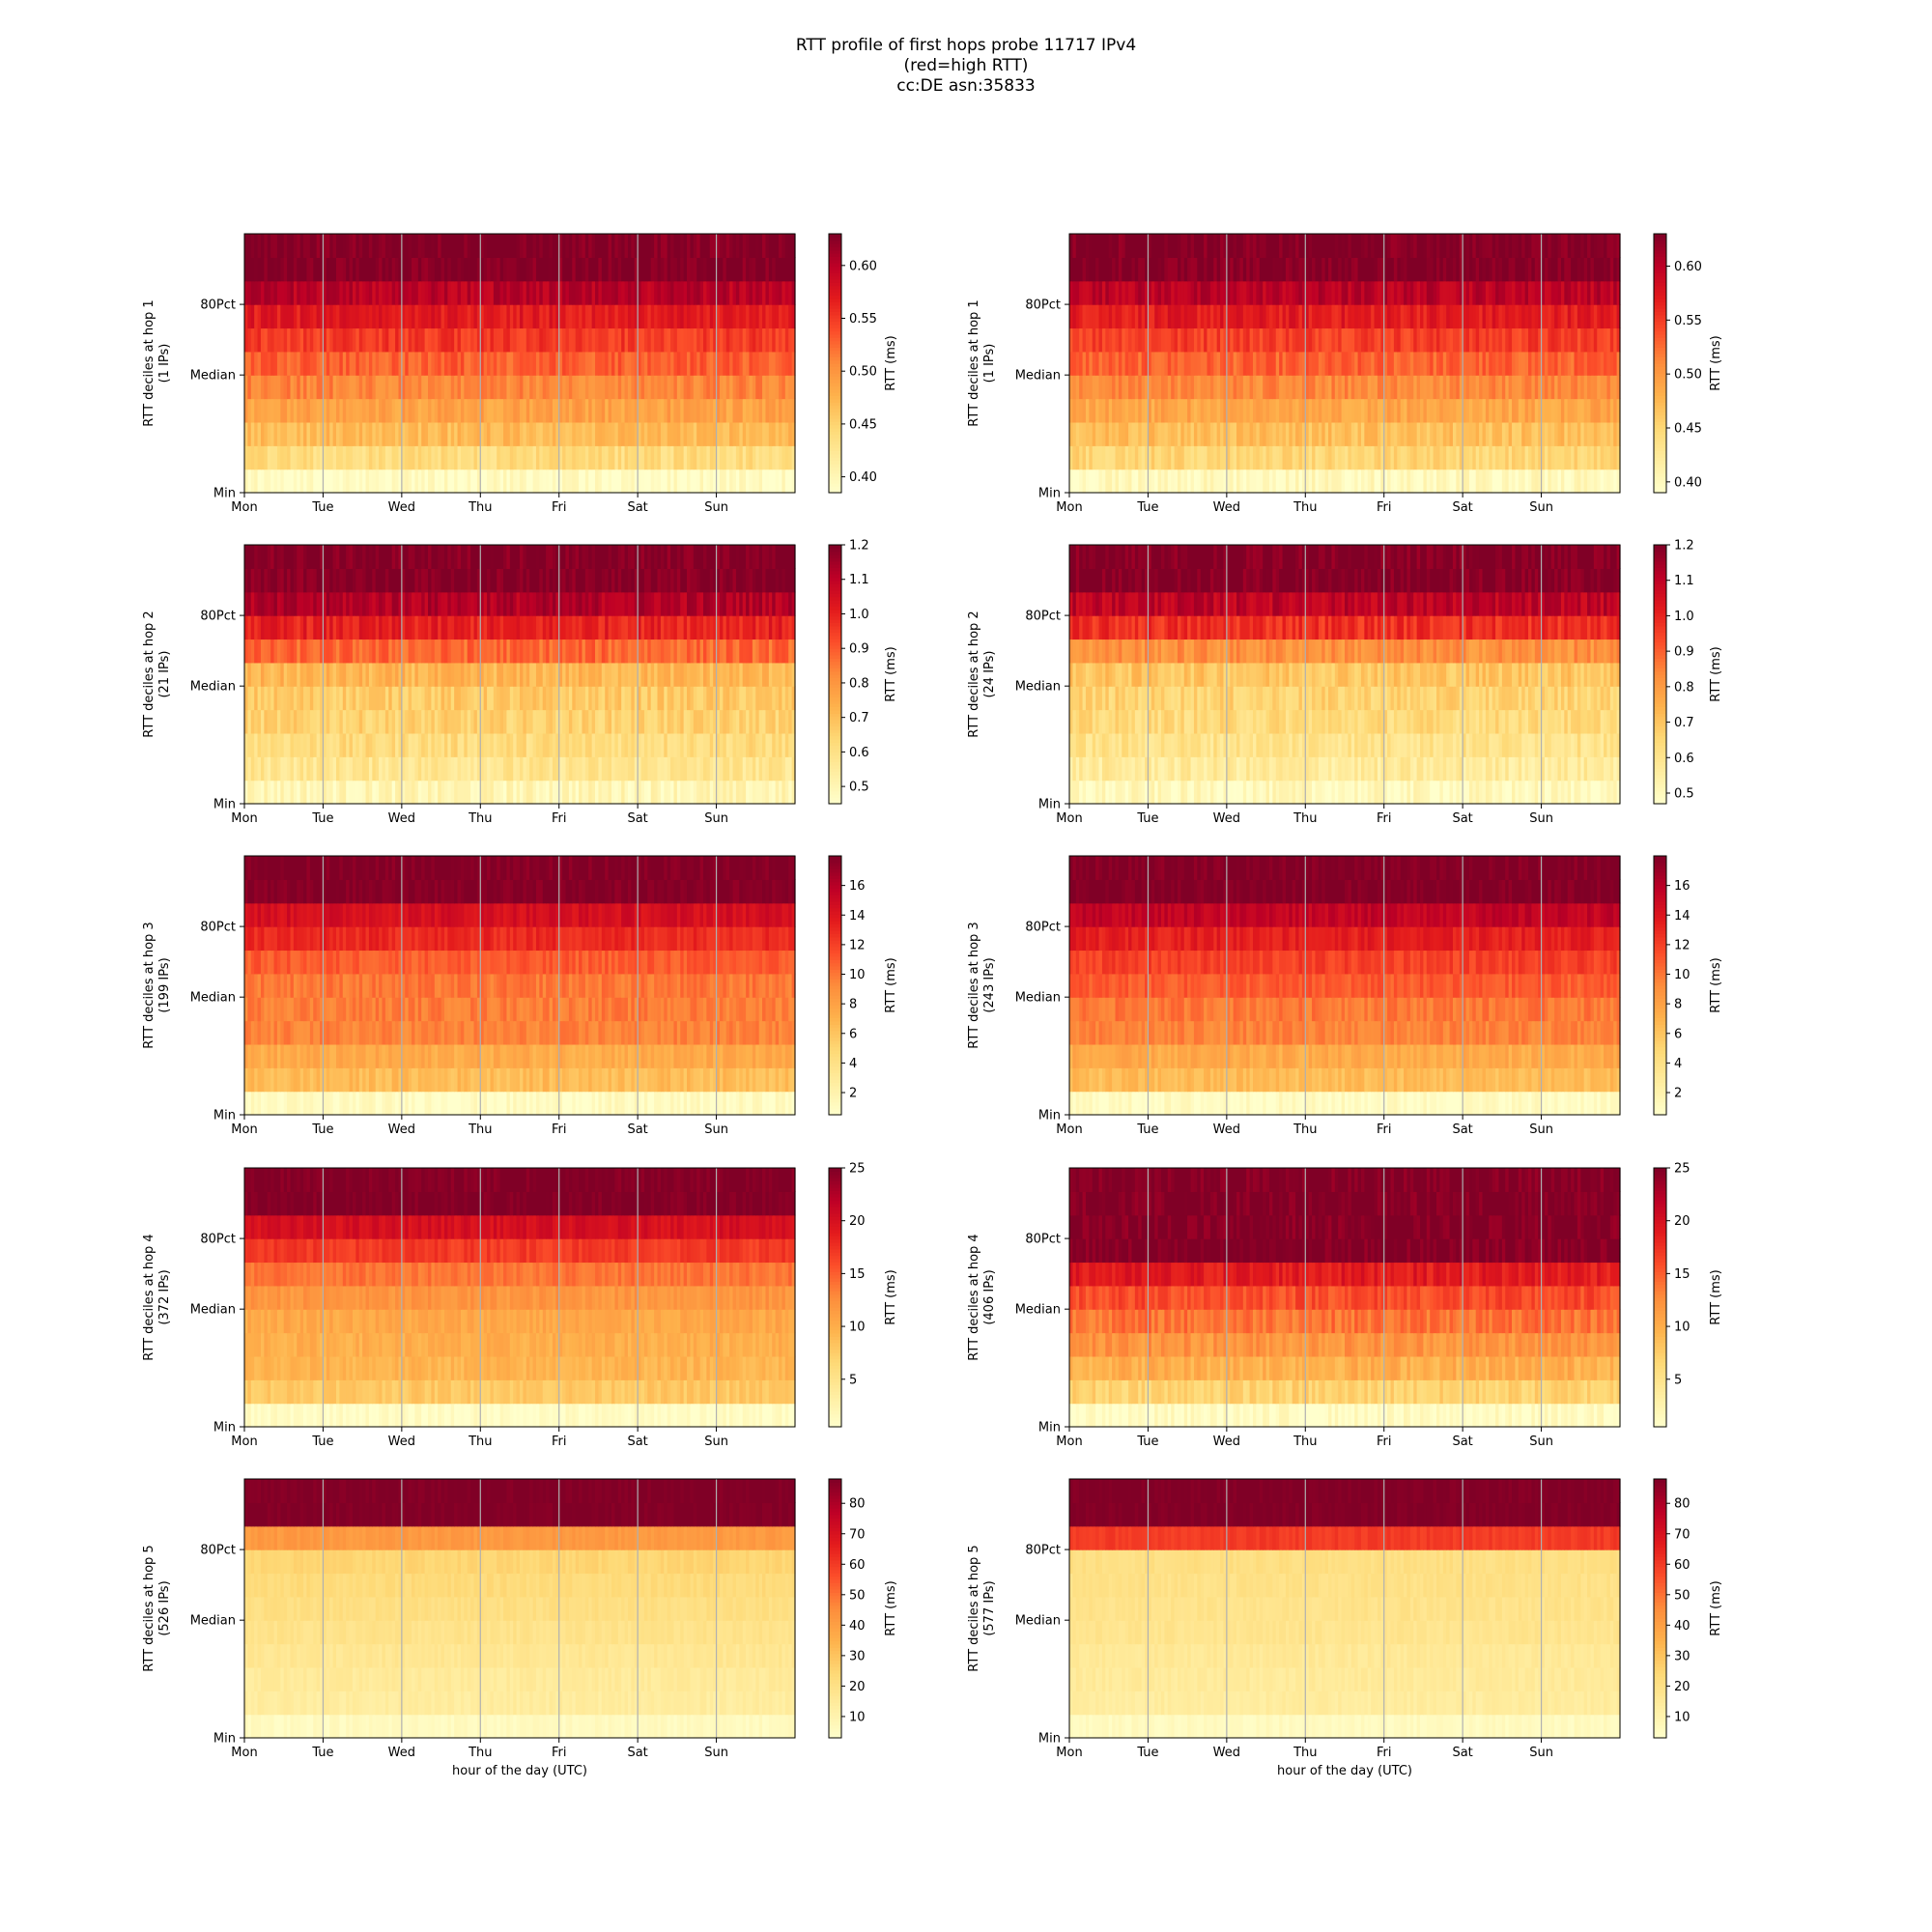  I want to click on x-tick-label: Sat, so click(1462, 507).